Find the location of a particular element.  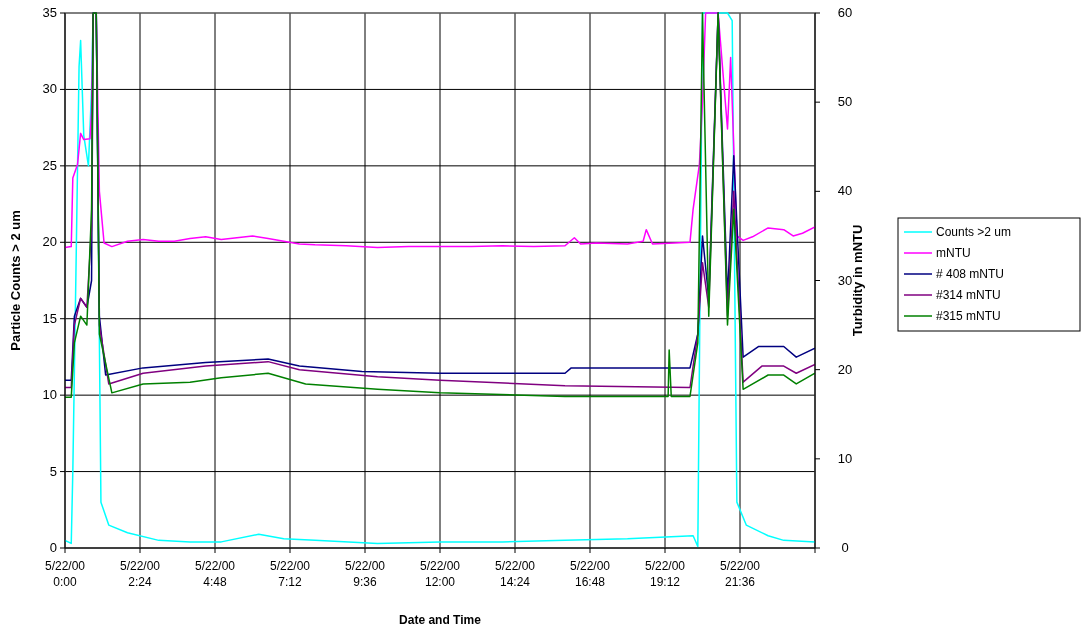

y2-tick-label: 10 is located at coordinates (845, 458).